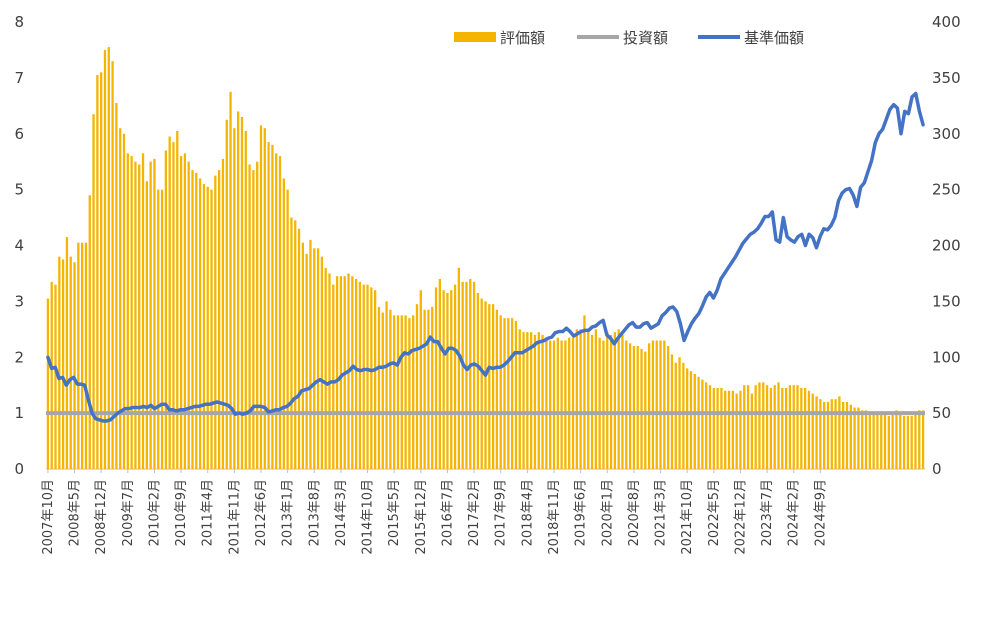  Describe the element at coordinates (19, 134) in the screenshot. I see `y-left-tick-label: 6` at that location.